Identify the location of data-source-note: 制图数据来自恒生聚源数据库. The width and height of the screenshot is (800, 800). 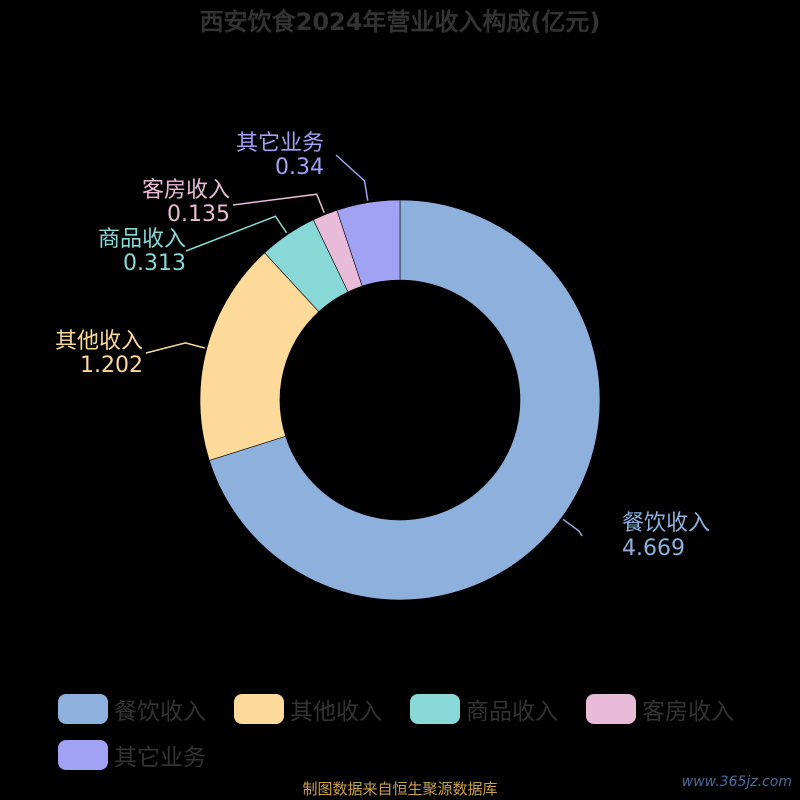
(400, 789).